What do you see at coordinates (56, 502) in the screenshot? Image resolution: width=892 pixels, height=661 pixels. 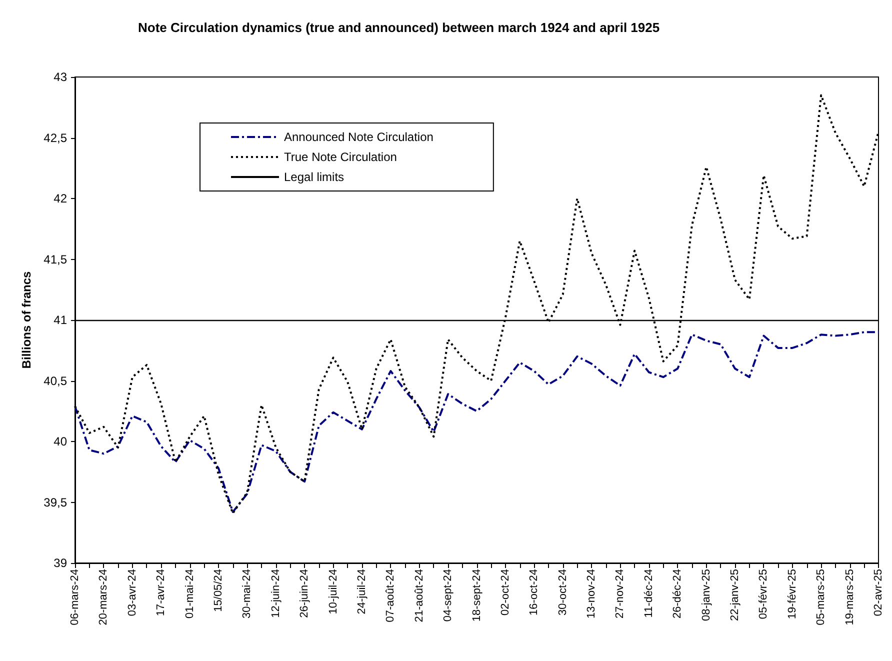 I see `y-tick-label: 39,5` at bounding box center [56, 502].